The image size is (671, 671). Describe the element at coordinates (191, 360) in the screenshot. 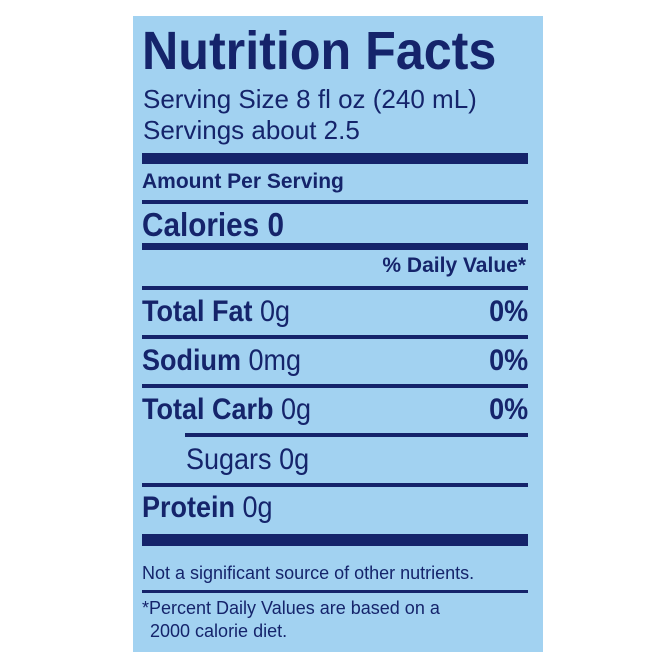

I see `nutrient-name: Sodium` at that location.